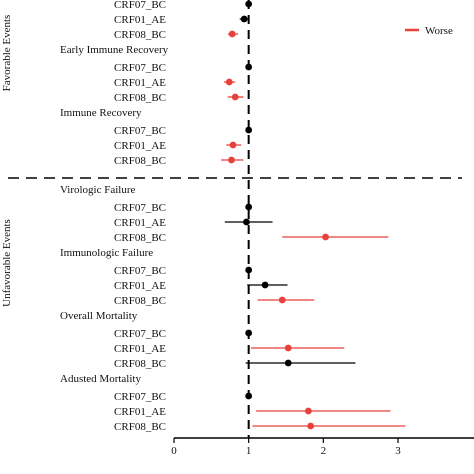  I want to click on x-tick-label: 1, so click(249, 451).